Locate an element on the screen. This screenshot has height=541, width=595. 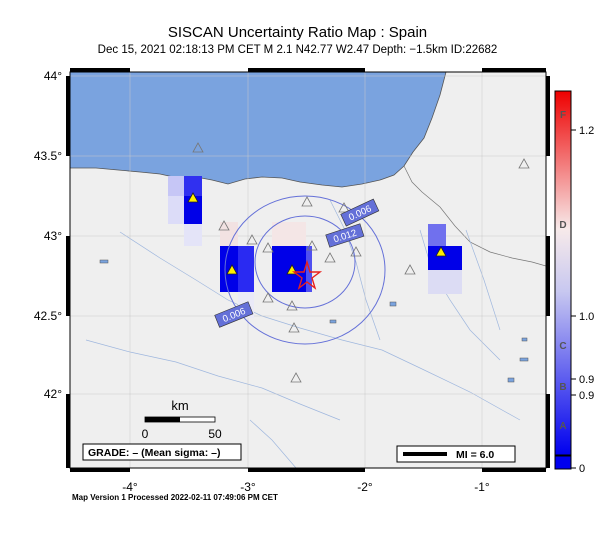
scale-title: km is located at coordinates (179, 405).